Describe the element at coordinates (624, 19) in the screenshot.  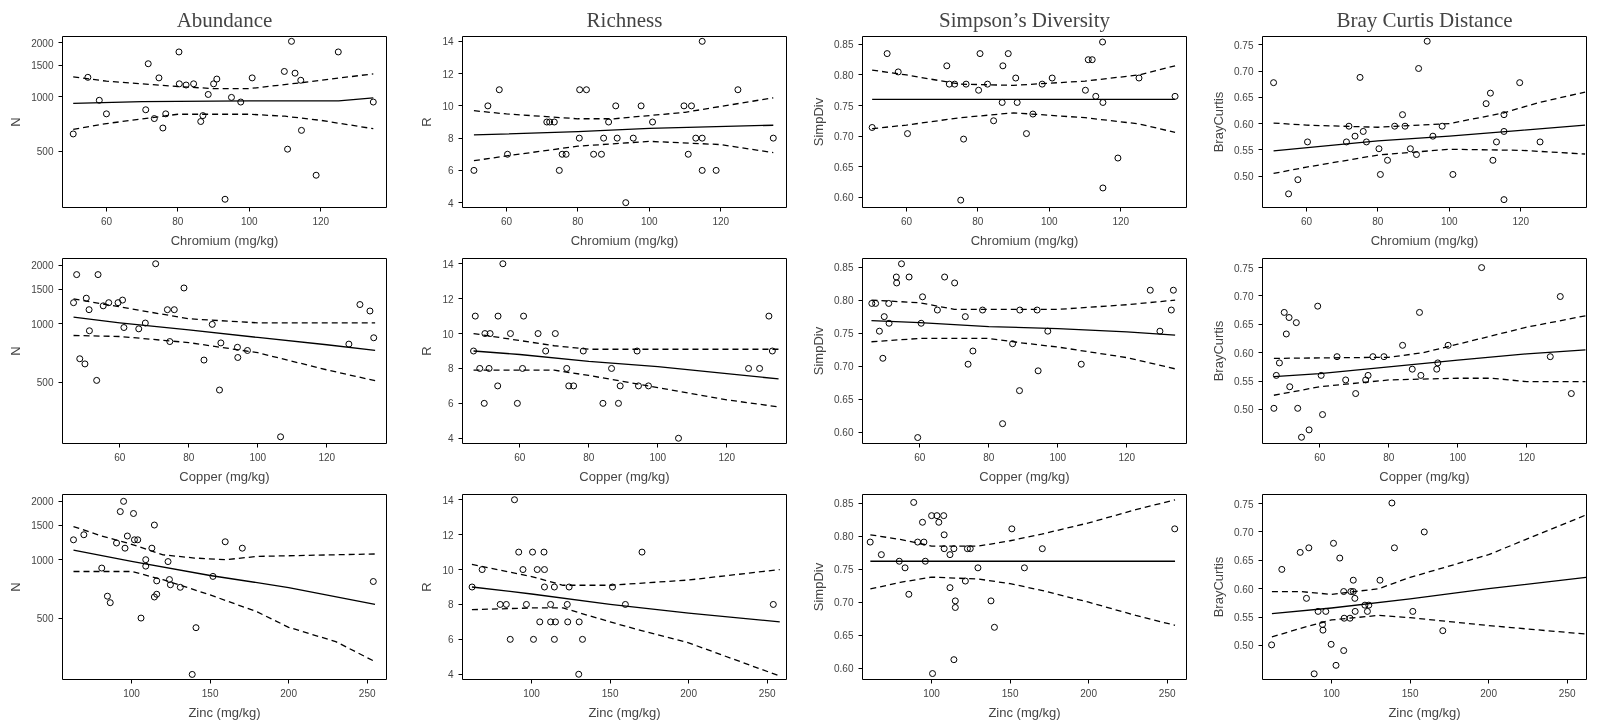
I see `chart-title: Richness` at that location.